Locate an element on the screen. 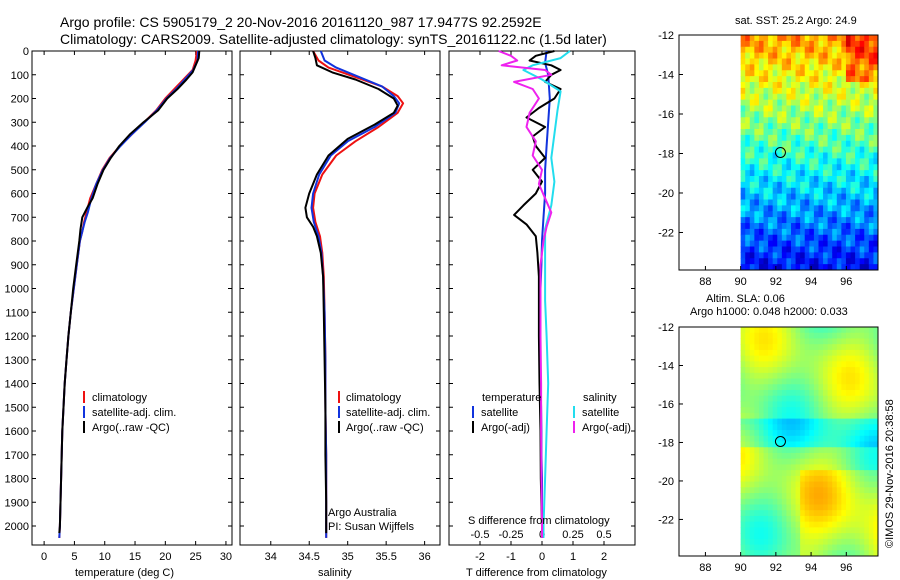 This screenshot has width=900, height=580. sst-map-axes: 88 90 92 94 96-12-14-16-18-20-22 is located at coordinates (755, 159).